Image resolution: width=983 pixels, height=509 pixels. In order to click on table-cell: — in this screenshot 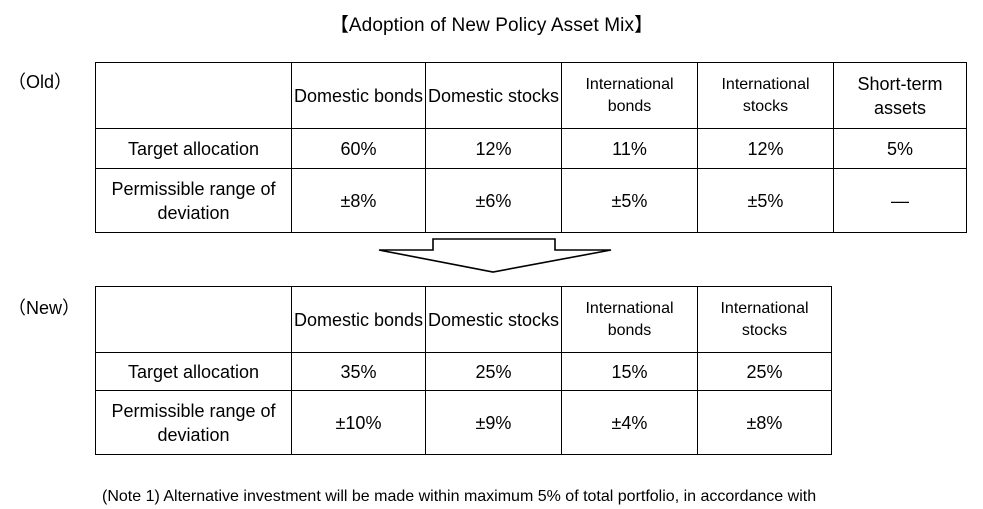, I will do `click(900, 200)`.